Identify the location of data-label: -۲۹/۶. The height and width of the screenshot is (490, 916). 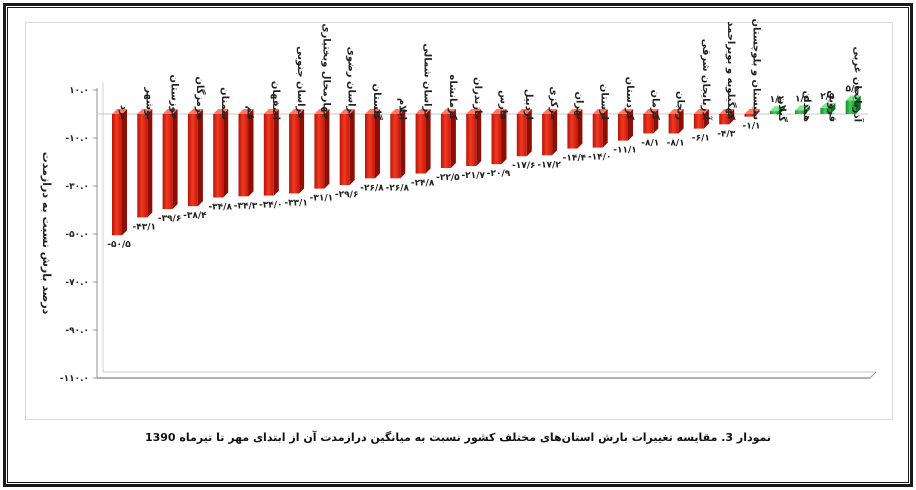
(347, 195).